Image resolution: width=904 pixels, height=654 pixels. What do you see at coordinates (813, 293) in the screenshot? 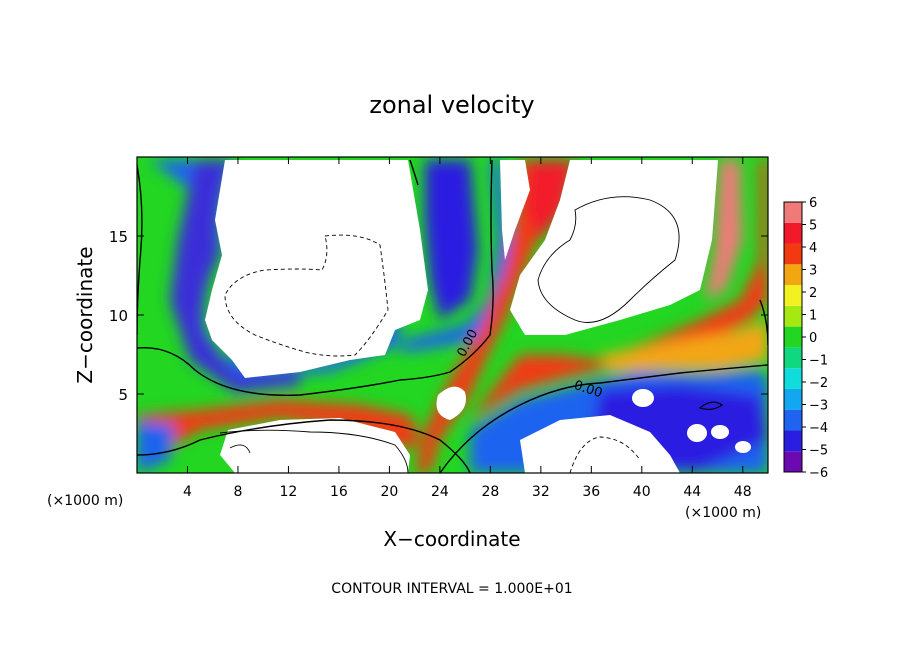
I see `colorbar-tick-label: 2` at bounding box center [813, 293].